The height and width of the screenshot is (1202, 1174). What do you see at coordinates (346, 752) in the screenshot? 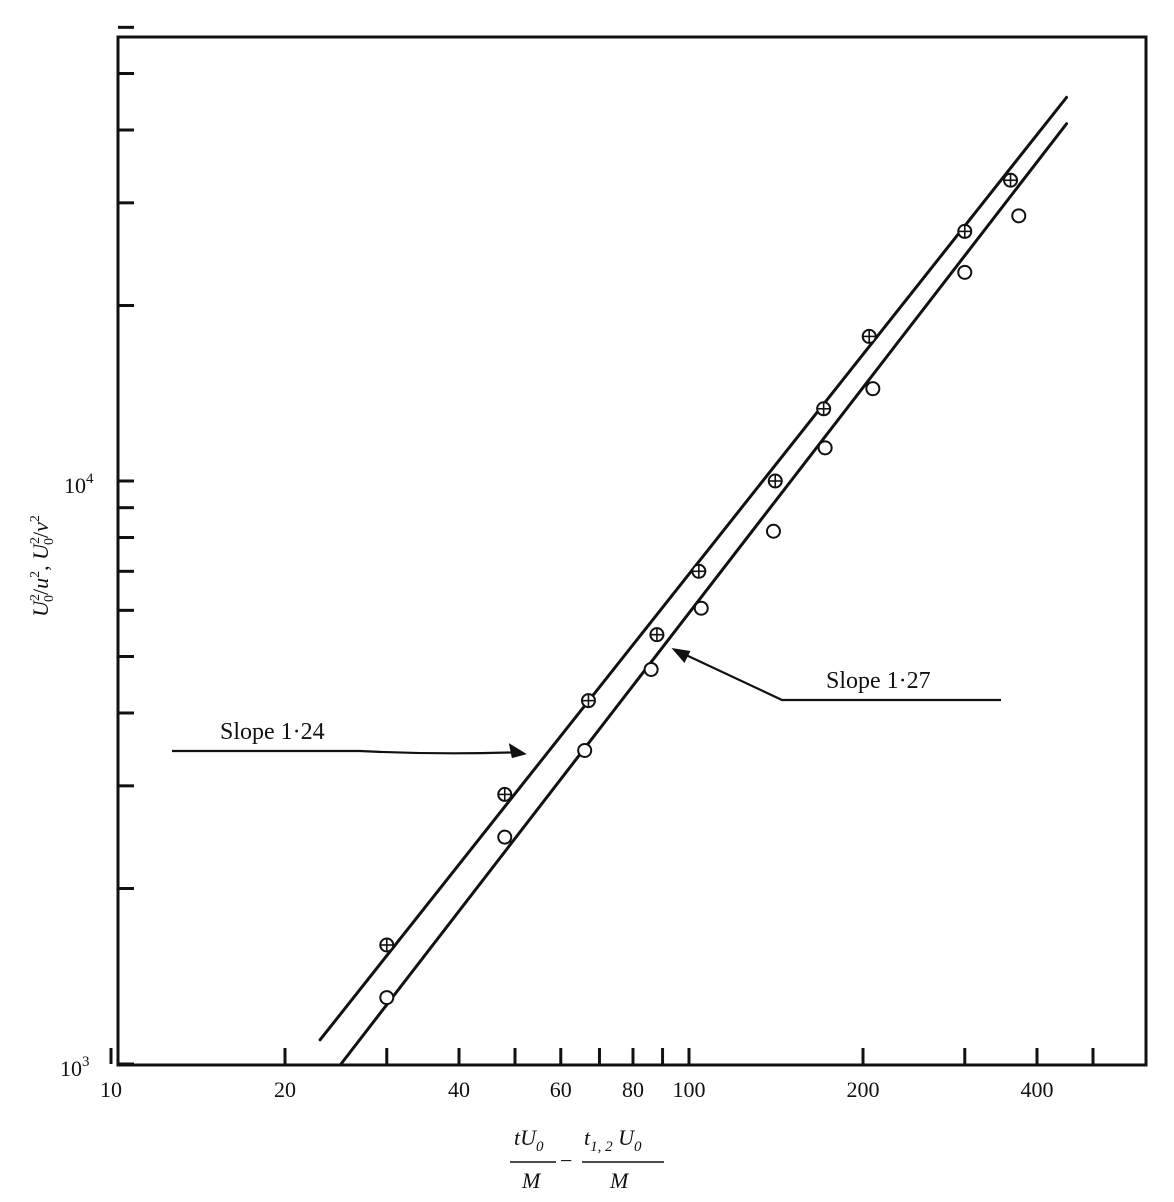
I see `slope-arrow-upper-shaft` at bounding box center [346, 752].